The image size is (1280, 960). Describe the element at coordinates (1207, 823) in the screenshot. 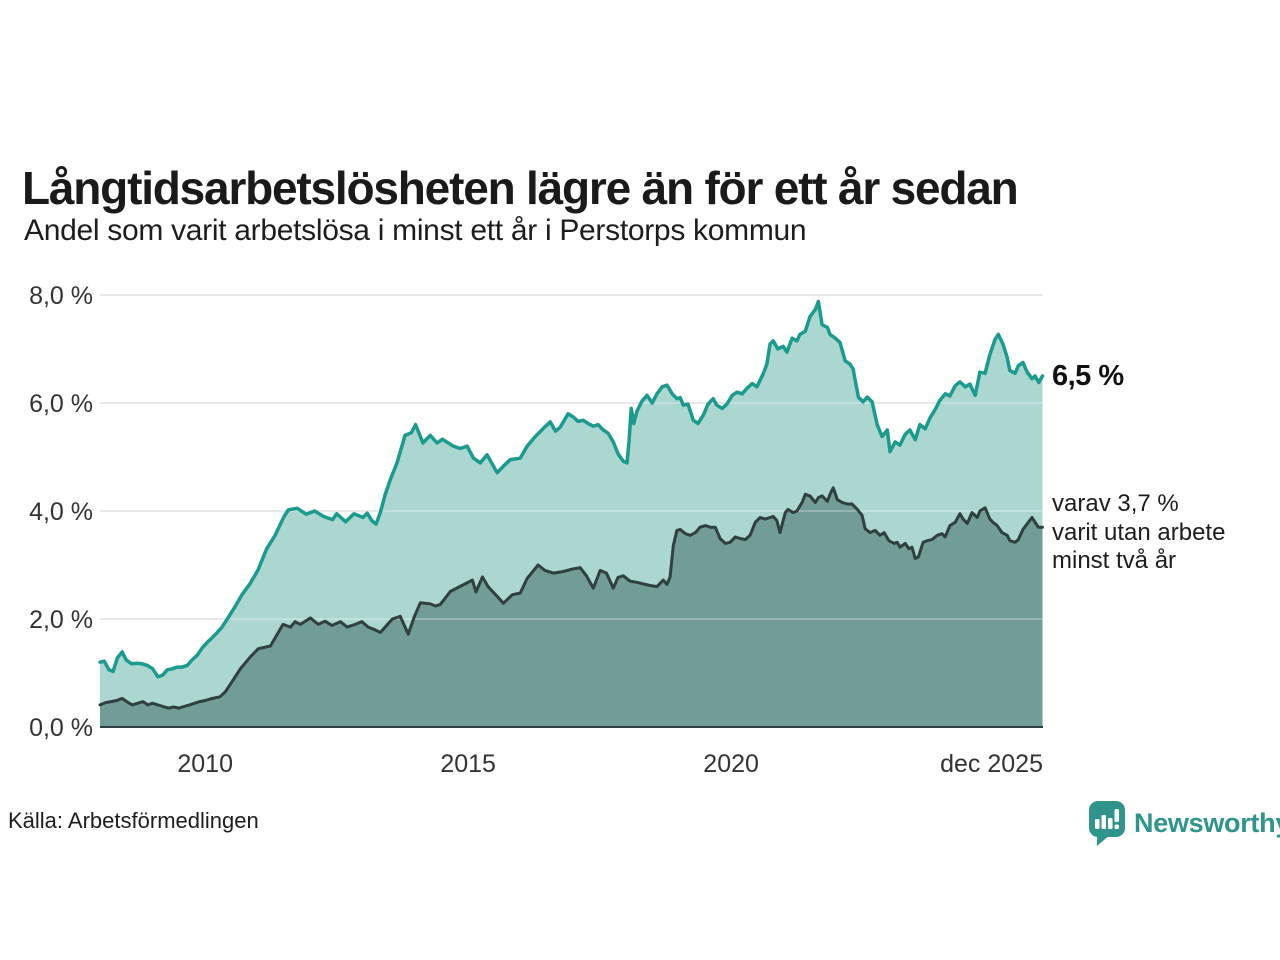

I see `newsworthy-logo-text: Newsworthy` at that location.